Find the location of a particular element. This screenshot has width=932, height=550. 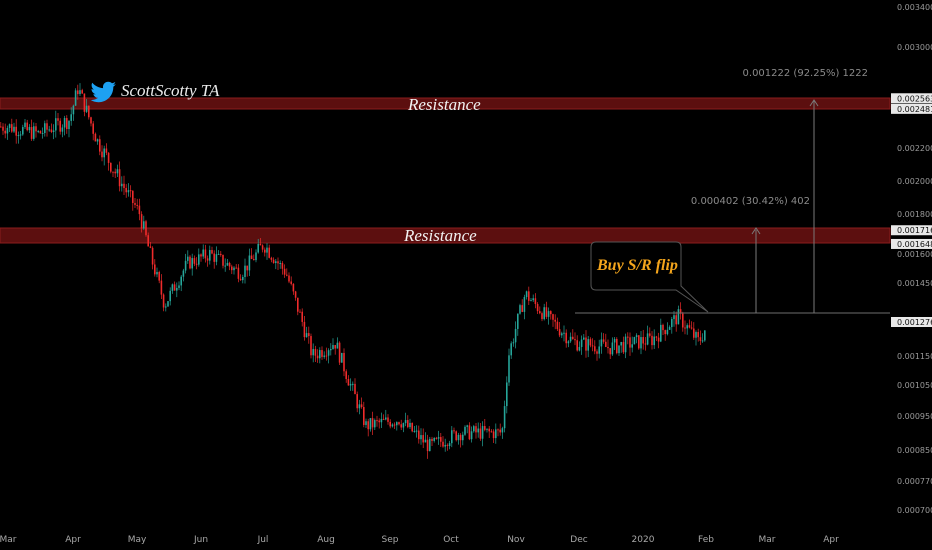

y-tick-label: 0.001716 is located at coordinates (914, 230).